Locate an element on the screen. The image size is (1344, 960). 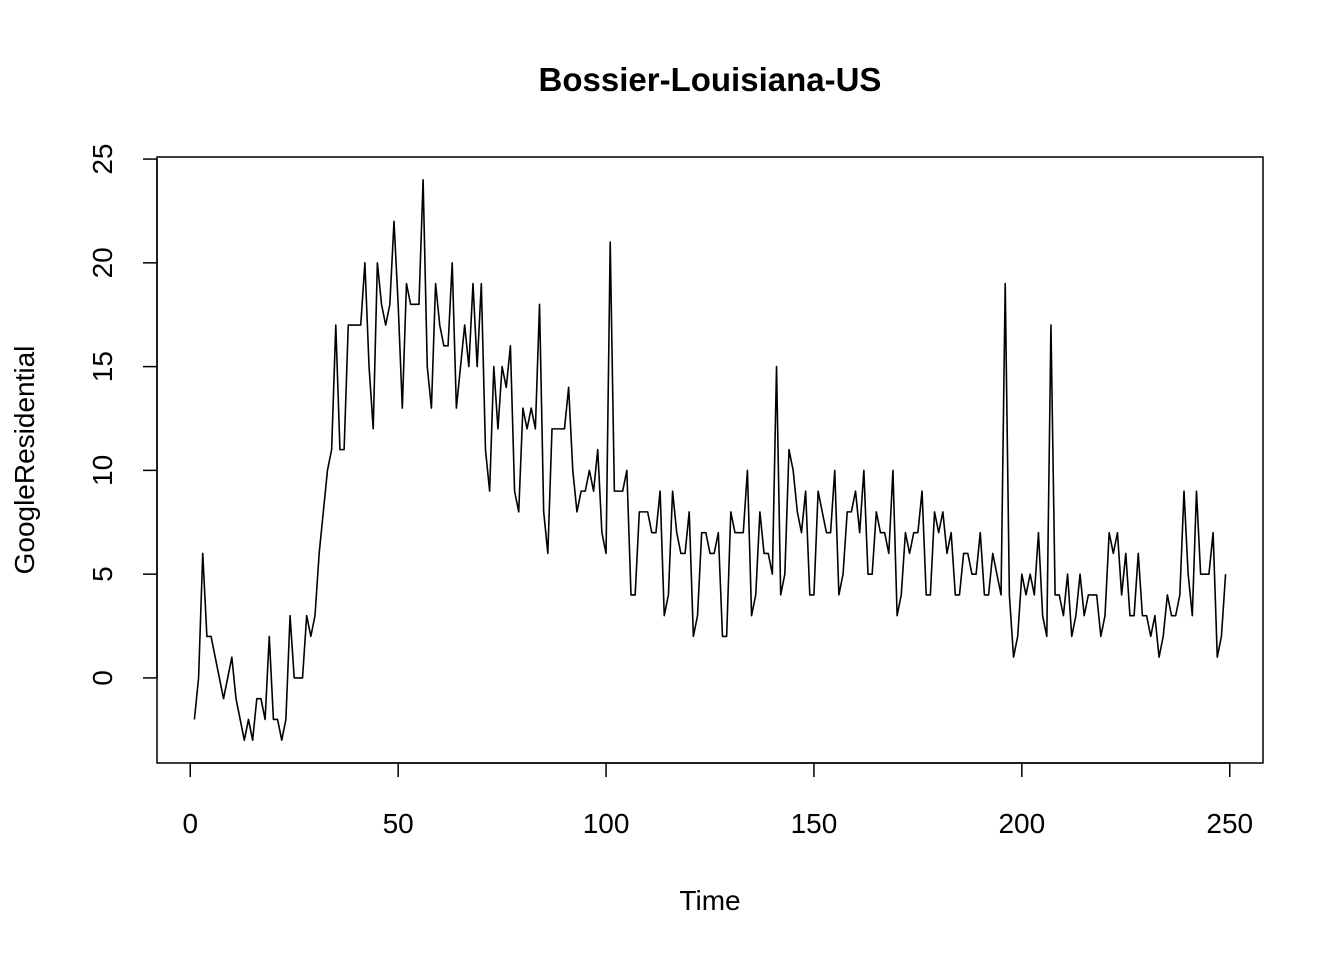
x-tick-label: 250 is located at coordinates (1229, 823).